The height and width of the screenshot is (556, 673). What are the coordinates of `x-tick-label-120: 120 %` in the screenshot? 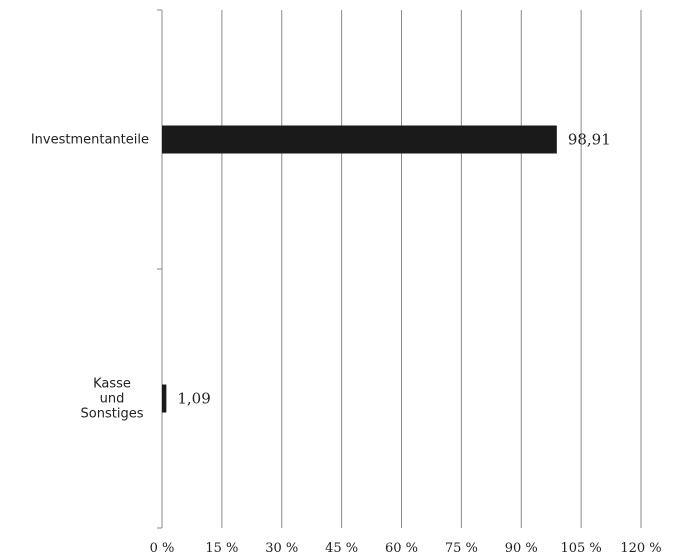 It's located at (640, 548).